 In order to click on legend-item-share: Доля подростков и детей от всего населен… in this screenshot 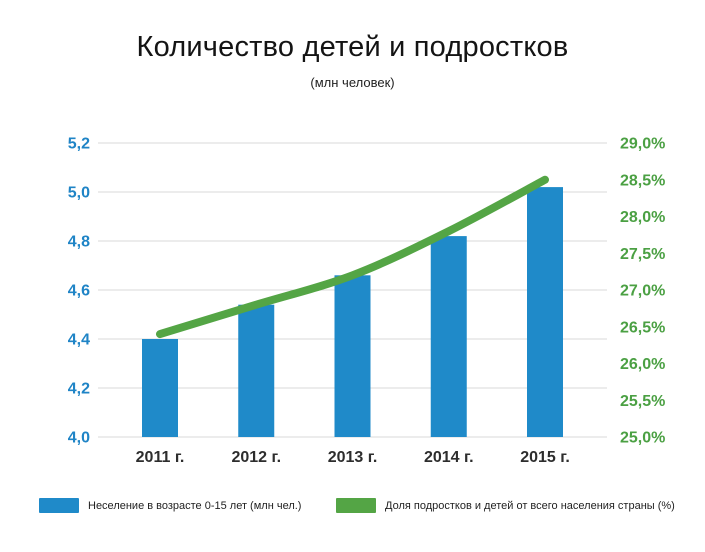, I will do `click(505, 505)`.